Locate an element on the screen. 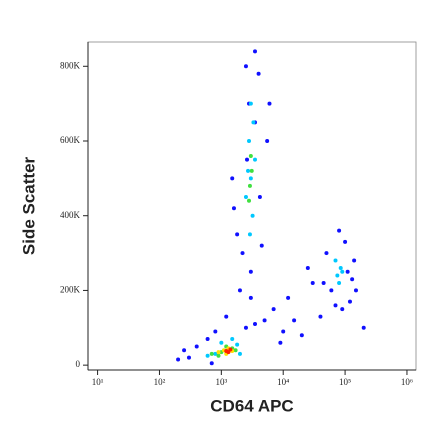 Image resolution: width=440 pixels, height=441 pixels. y-tick-label: 400K is located at coordinates (70, 215).